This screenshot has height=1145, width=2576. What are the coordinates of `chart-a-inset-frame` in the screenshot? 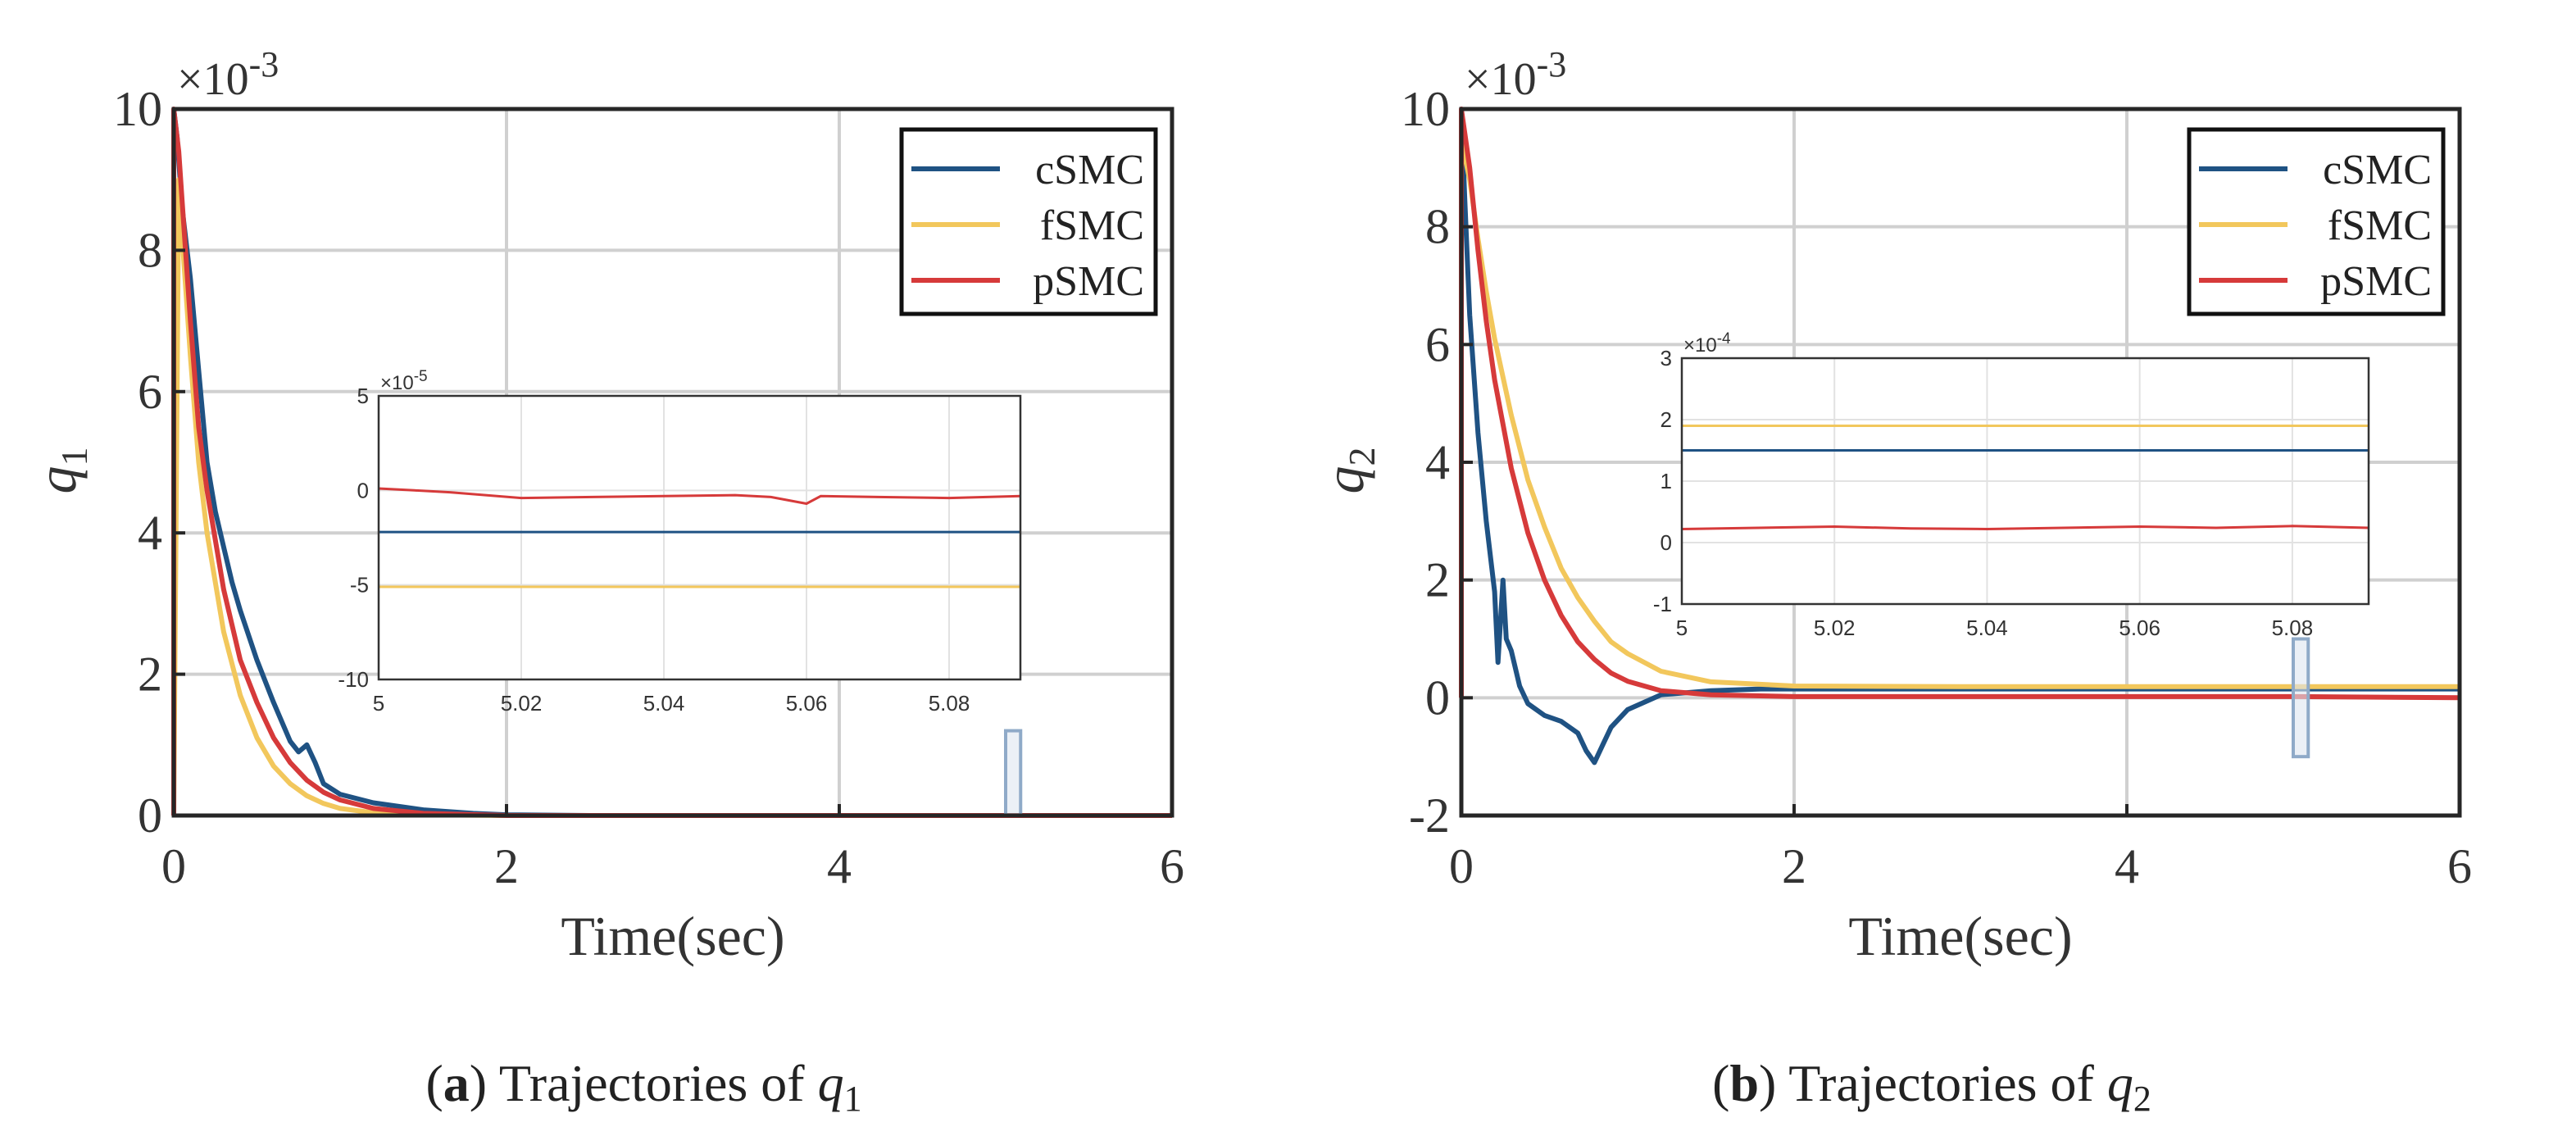 It's located at (699, 537).